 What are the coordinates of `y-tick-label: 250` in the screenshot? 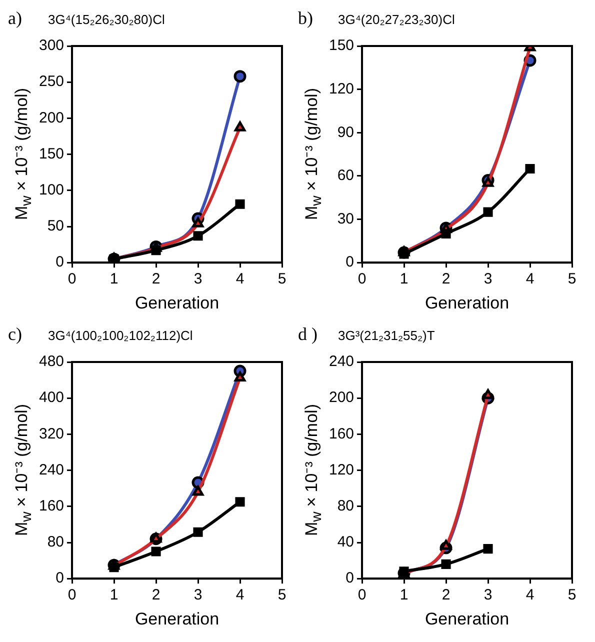 It's located at (51, 81).